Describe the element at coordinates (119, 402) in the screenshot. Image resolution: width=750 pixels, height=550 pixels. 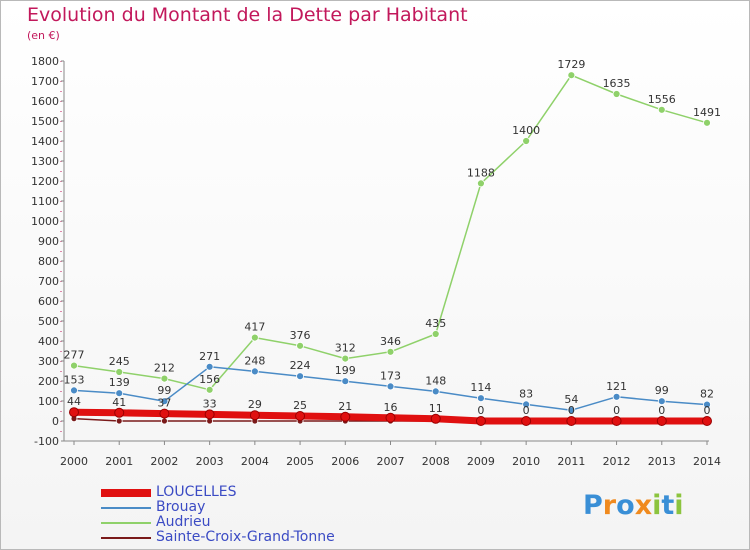
I see `data-label-loucelles: 41` at that location.